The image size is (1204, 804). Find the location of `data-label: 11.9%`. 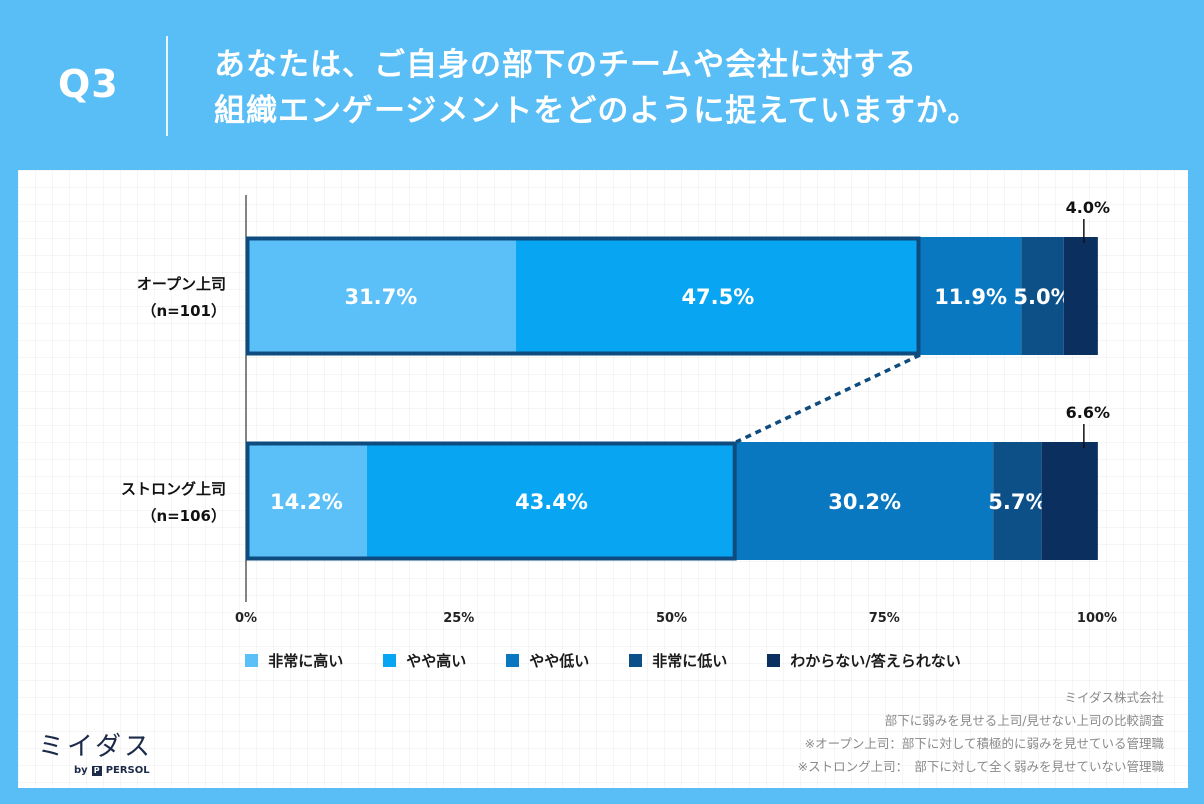

data-label: 11.9% is located at coordinates (970, 297).